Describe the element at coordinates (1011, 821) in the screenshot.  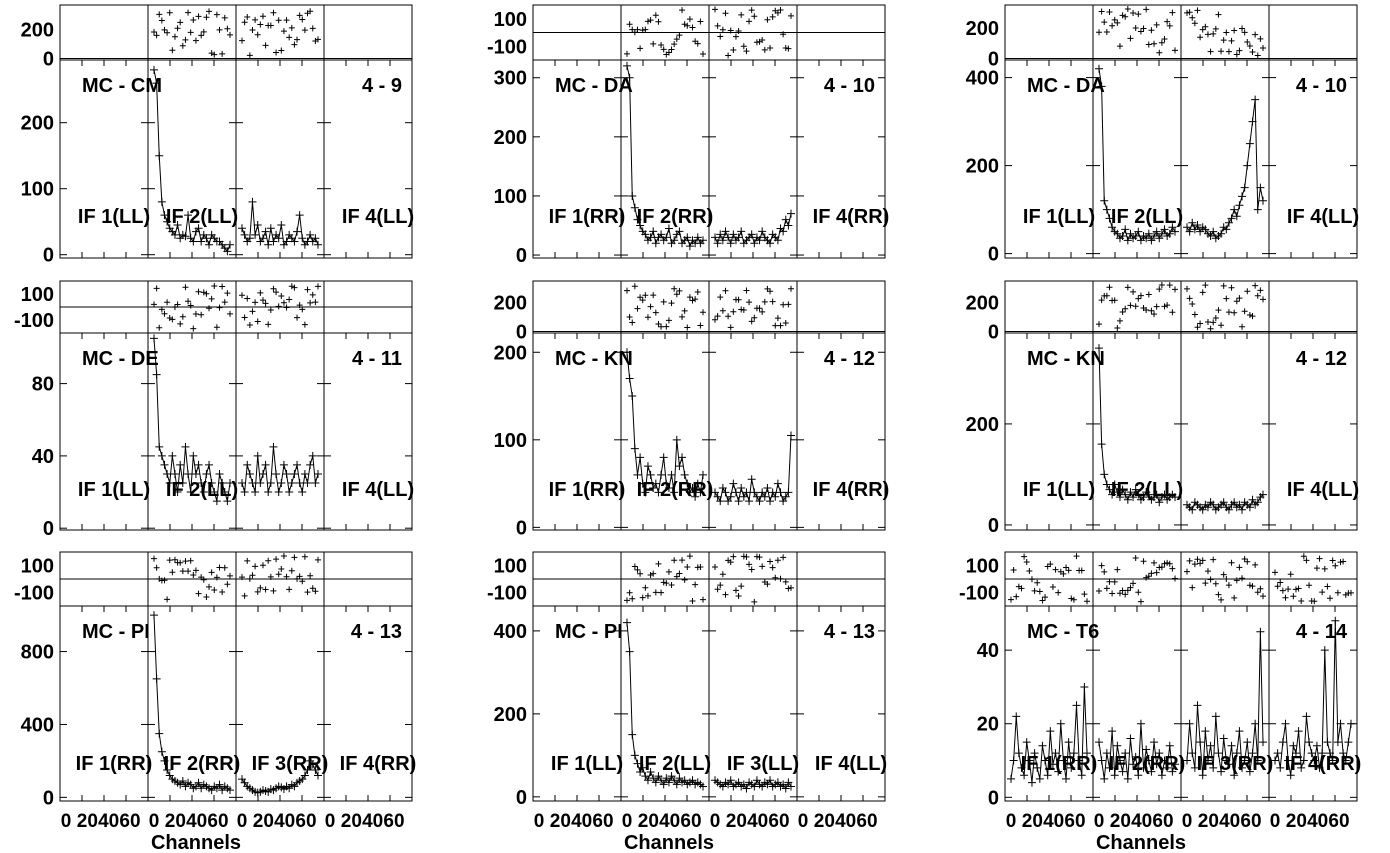
I see `x-tick-label: 0` at that location.